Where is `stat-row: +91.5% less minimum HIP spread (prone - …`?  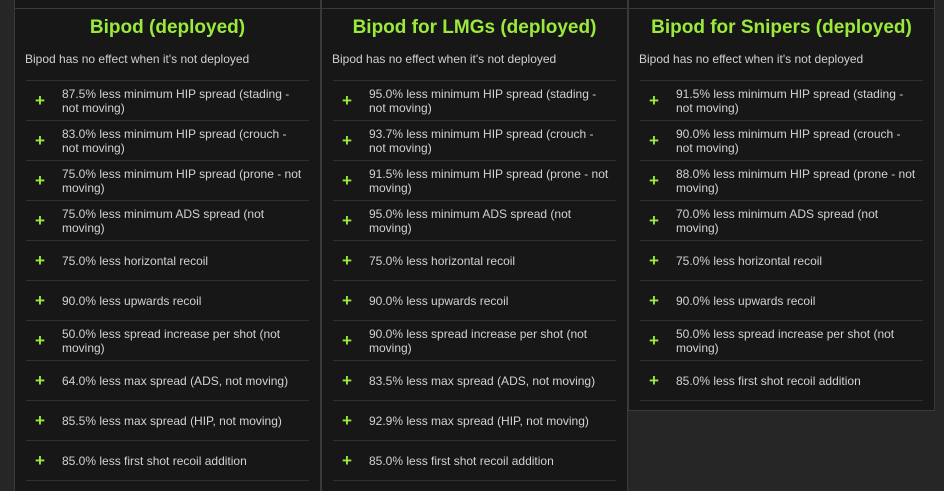
stat-row: +91.5% less minimum HIP spread (prone - … is located at coordinates (474, 181).